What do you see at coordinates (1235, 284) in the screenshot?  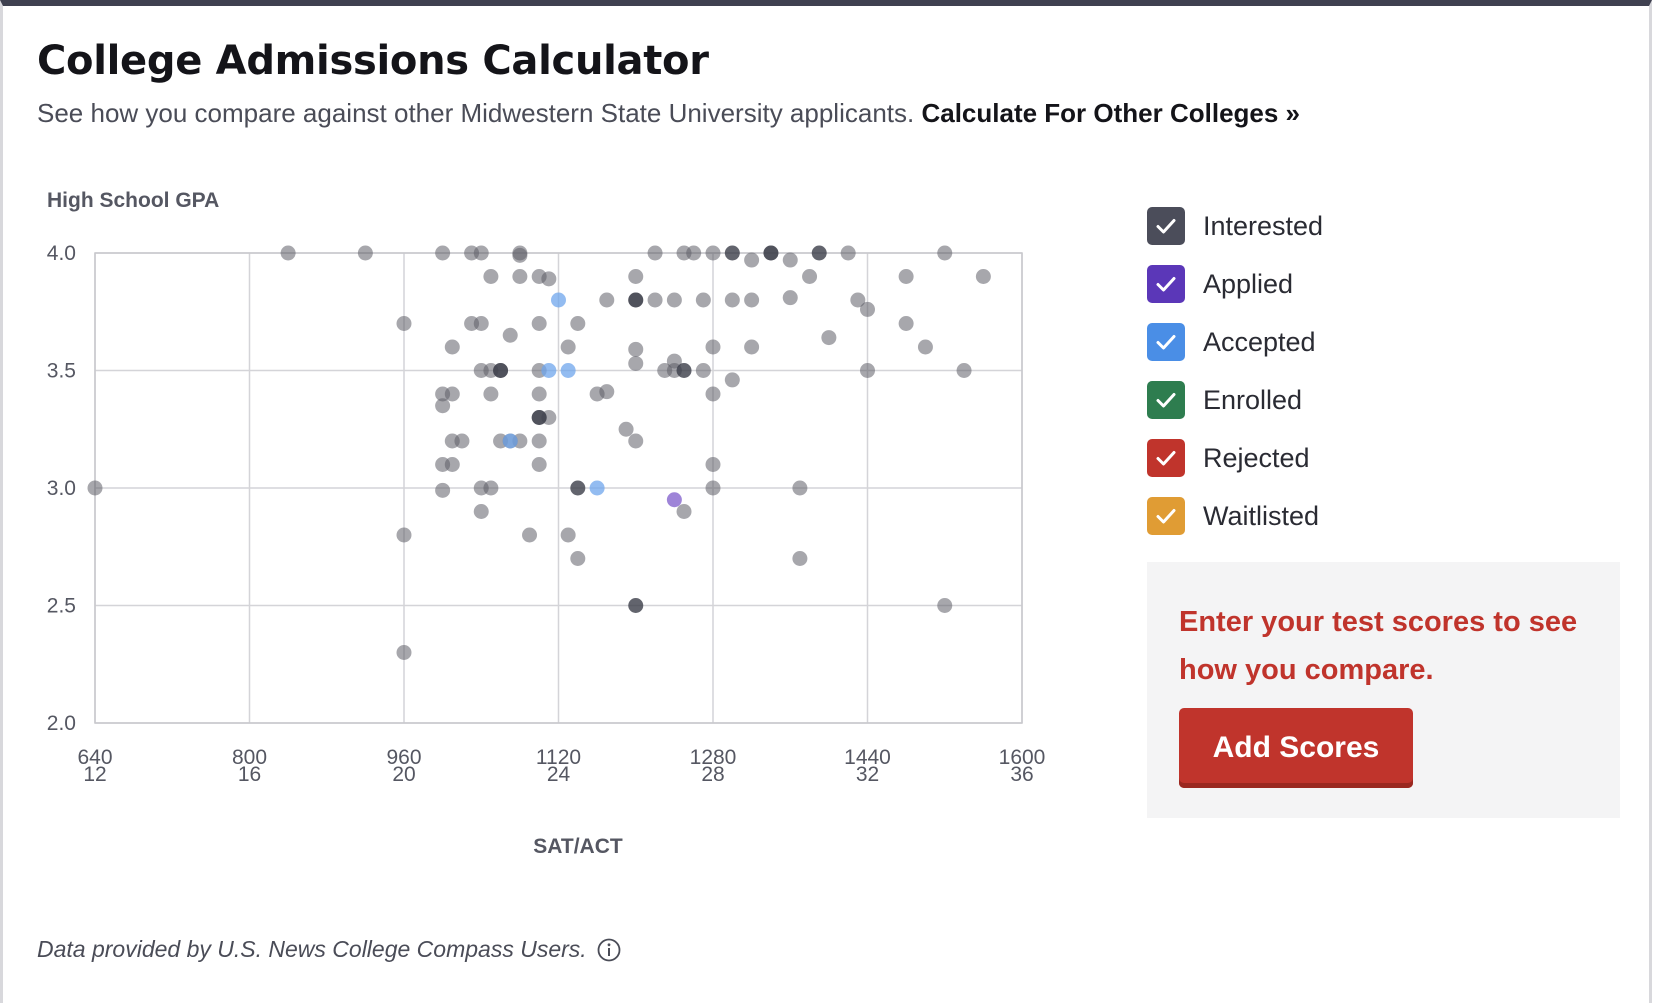 I see `legend-item-applied: Applied` at bounding box center [1235, 284].